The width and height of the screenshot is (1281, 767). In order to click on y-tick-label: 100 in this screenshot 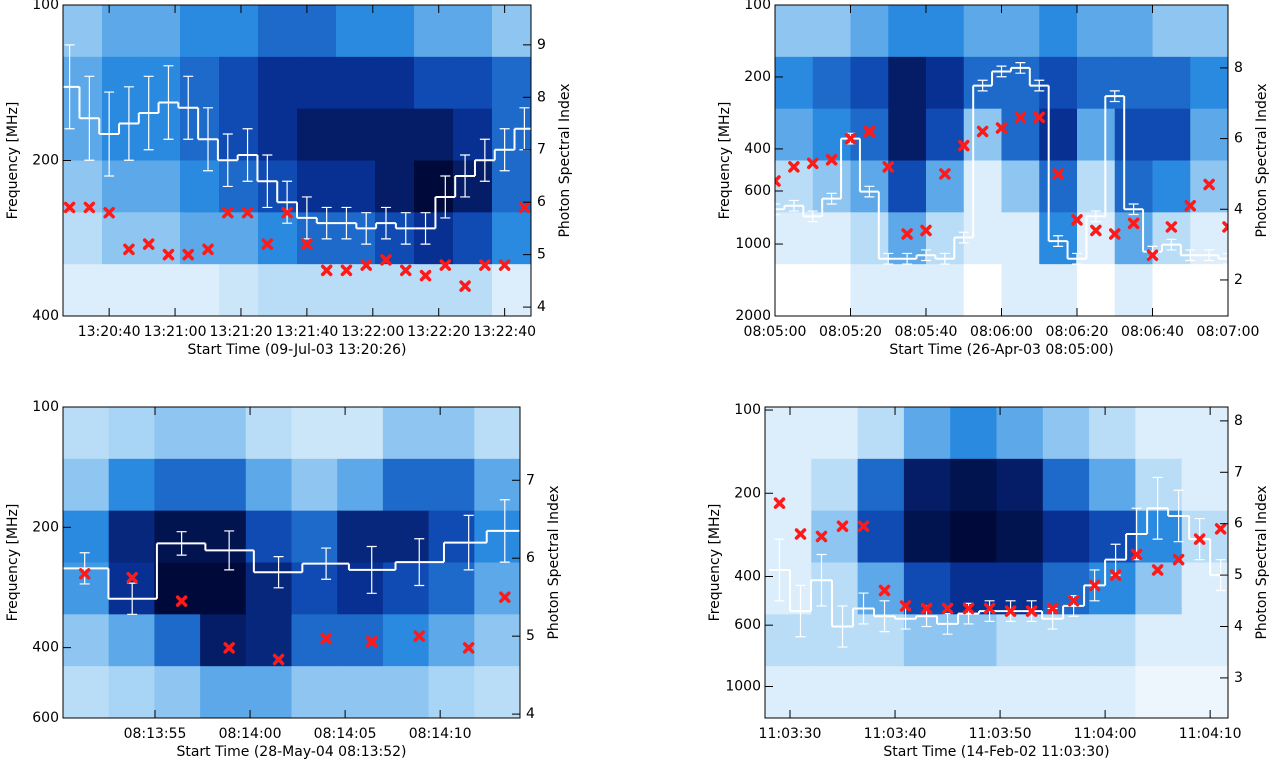, I will do `click(45, 6)`.